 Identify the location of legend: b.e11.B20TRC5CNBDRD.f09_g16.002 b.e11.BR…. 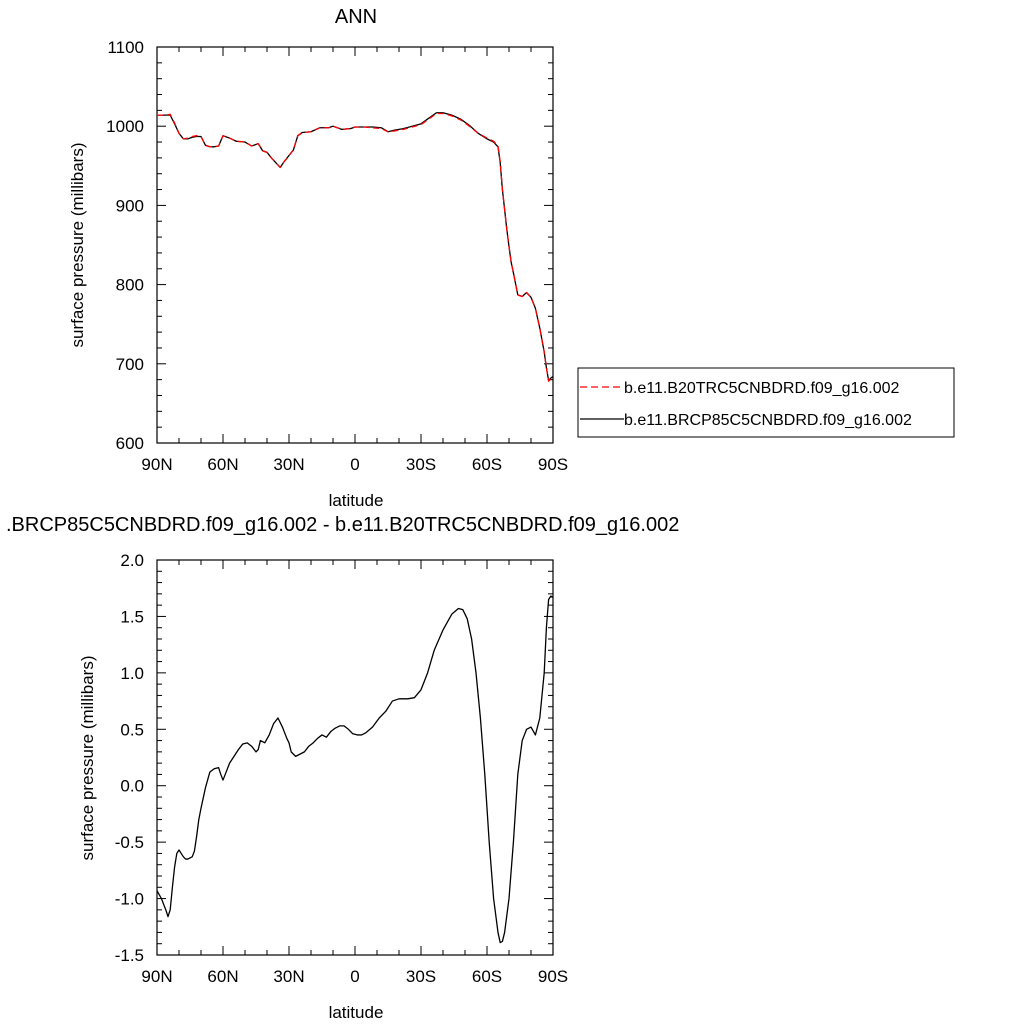
(766, 402).